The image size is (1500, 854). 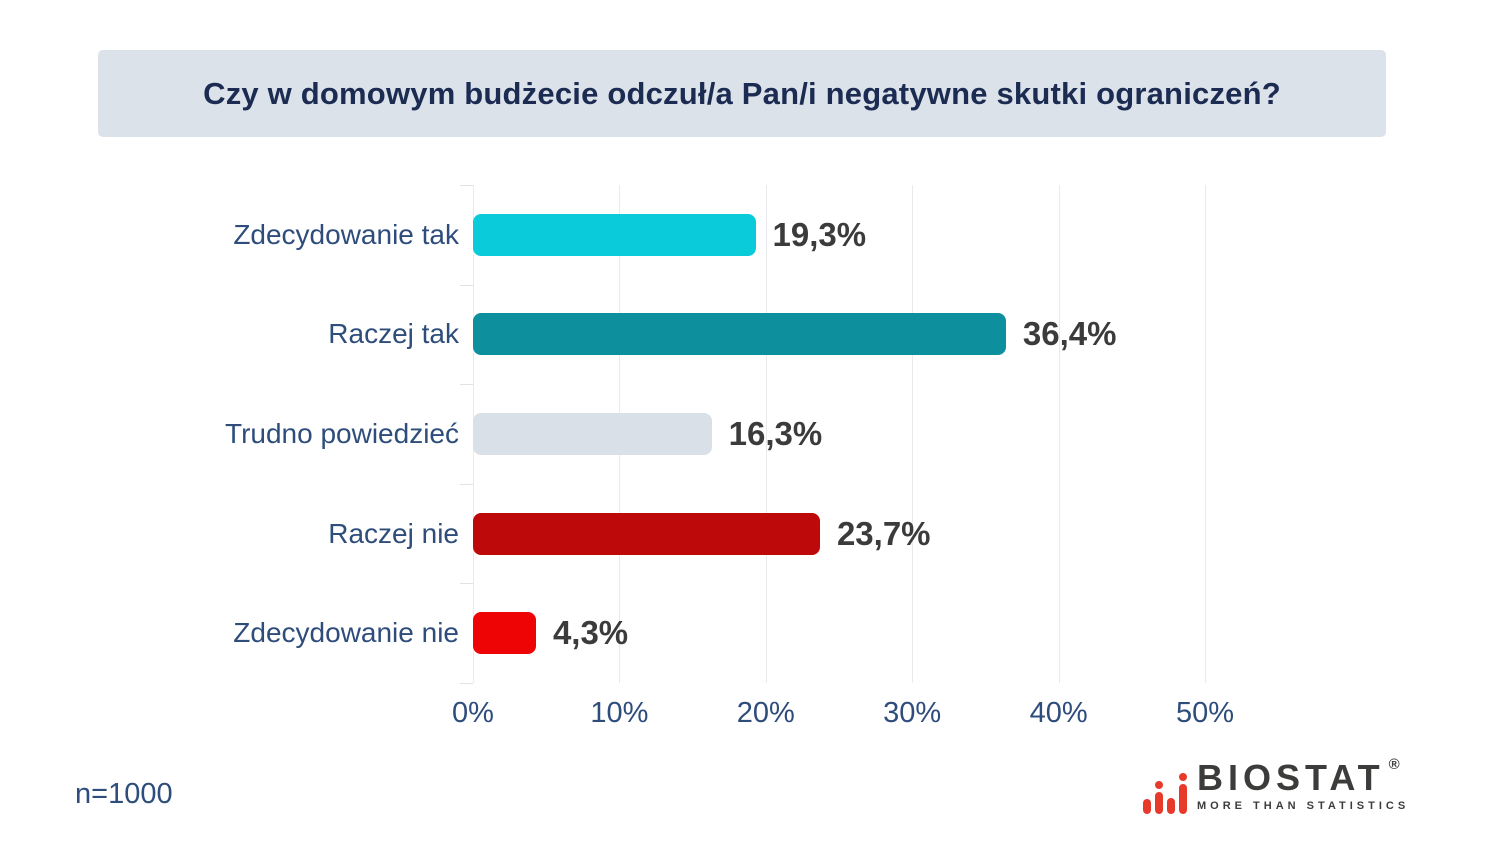 I want to click on value-label: 16,3%, so click(x=775, y=433).